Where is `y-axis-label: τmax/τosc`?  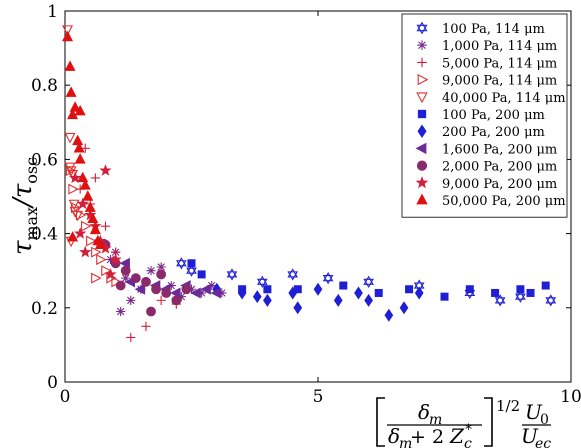 y-axis-label: τmax/τosc is located at coordinates (24, 206).